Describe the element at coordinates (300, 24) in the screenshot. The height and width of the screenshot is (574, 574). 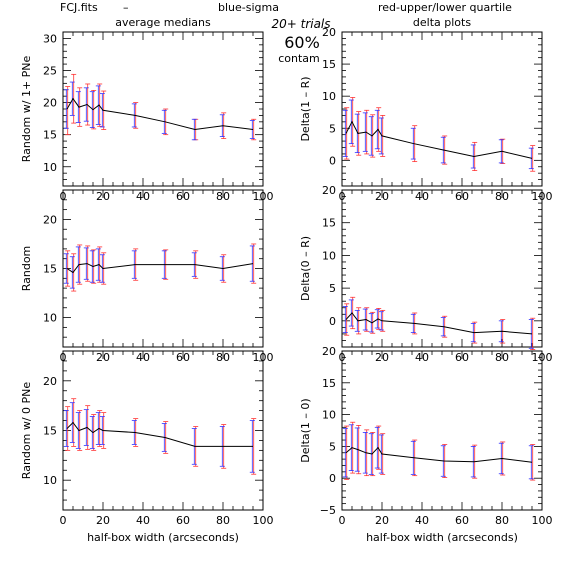
I see `trials-label: 20+ trials` at that location.